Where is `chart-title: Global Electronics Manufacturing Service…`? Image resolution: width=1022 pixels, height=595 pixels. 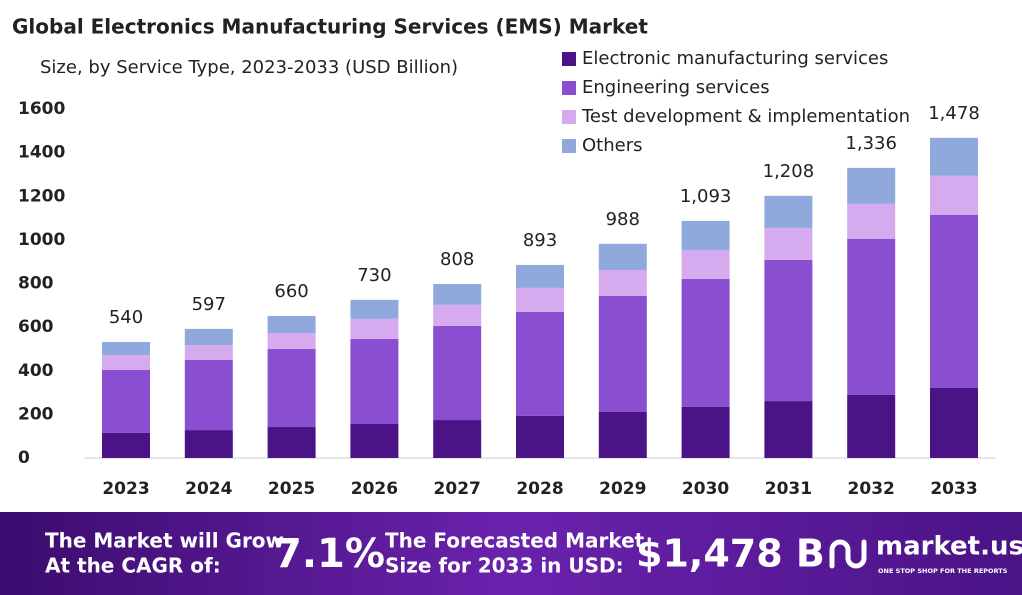 chart-title: Global Electronics Manufacturing Service… is located at coordinates (330, 27).